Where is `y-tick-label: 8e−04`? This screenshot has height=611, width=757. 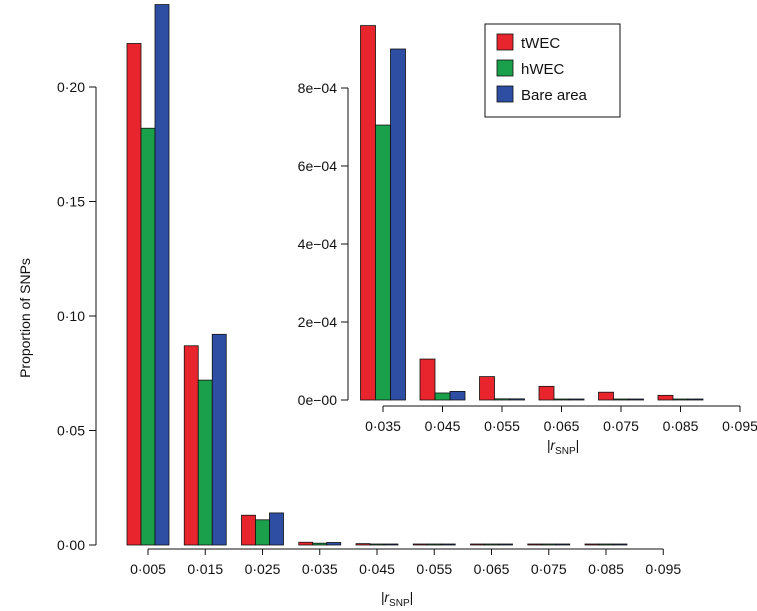
y-tick-label: 8e−04 is located at coordinates (318, 88).